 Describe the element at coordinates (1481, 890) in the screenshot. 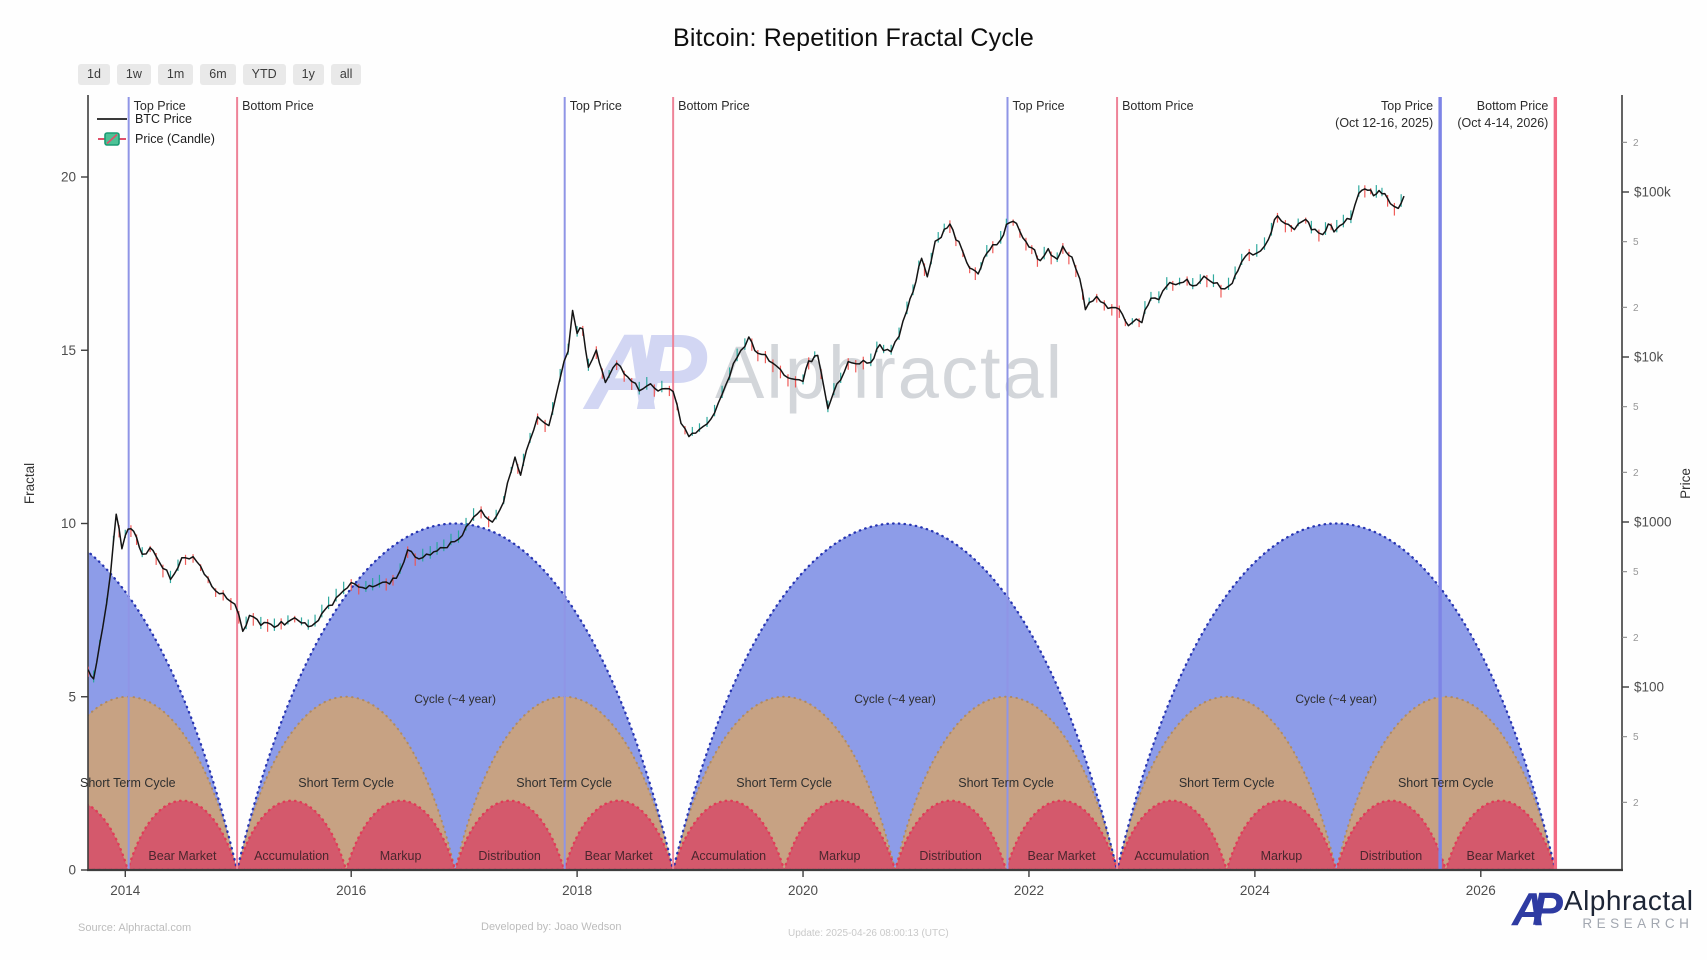

I see `x-tick-label: 2026` at that location.